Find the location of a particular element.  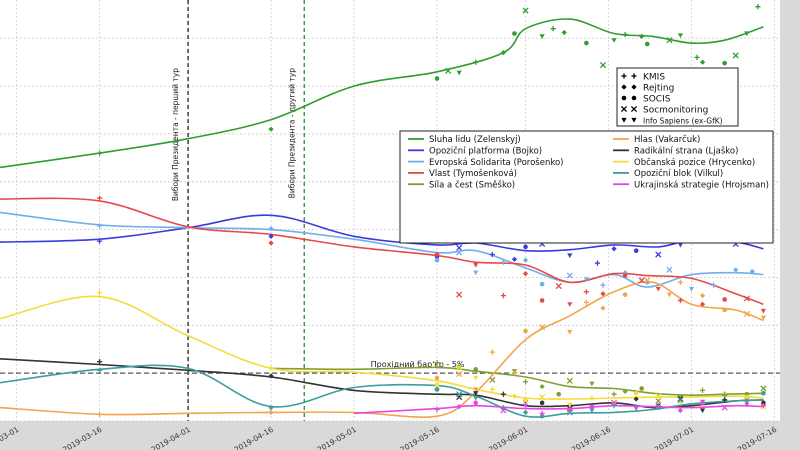

legend-entry-5: Hlas (Vakarčuk) is located at coordinates (667, 139).